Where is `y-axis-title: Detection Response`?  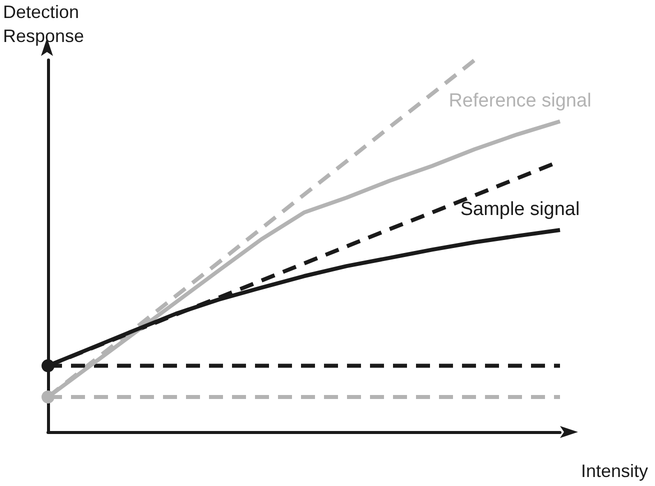
y-axis-title: Detection Response is located at coordinates (43, 24).